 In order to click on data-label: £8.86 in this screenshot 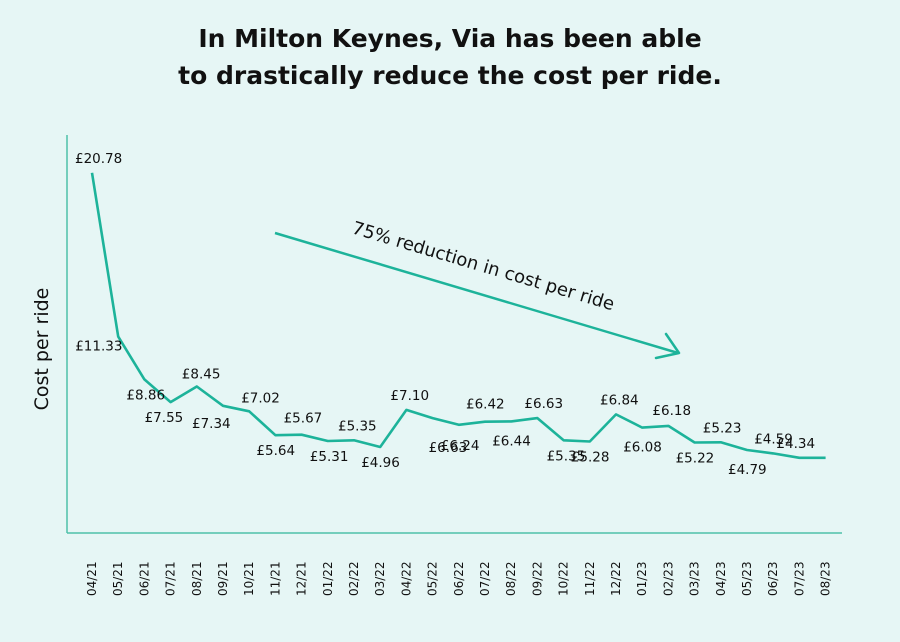, I will do `click(145, 395)`.